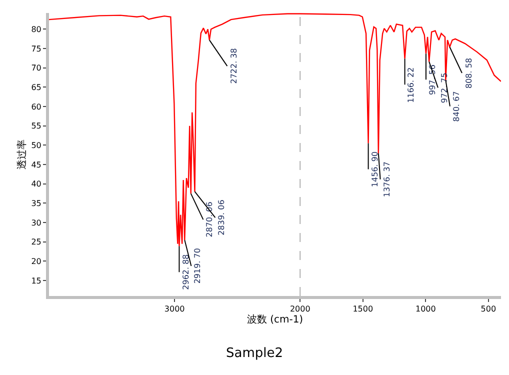 This screenshot has width=509, height=375. Describe the element at coordinates (174, 309) in the screenshot. I see `x-tick-label: 3000` at that location.